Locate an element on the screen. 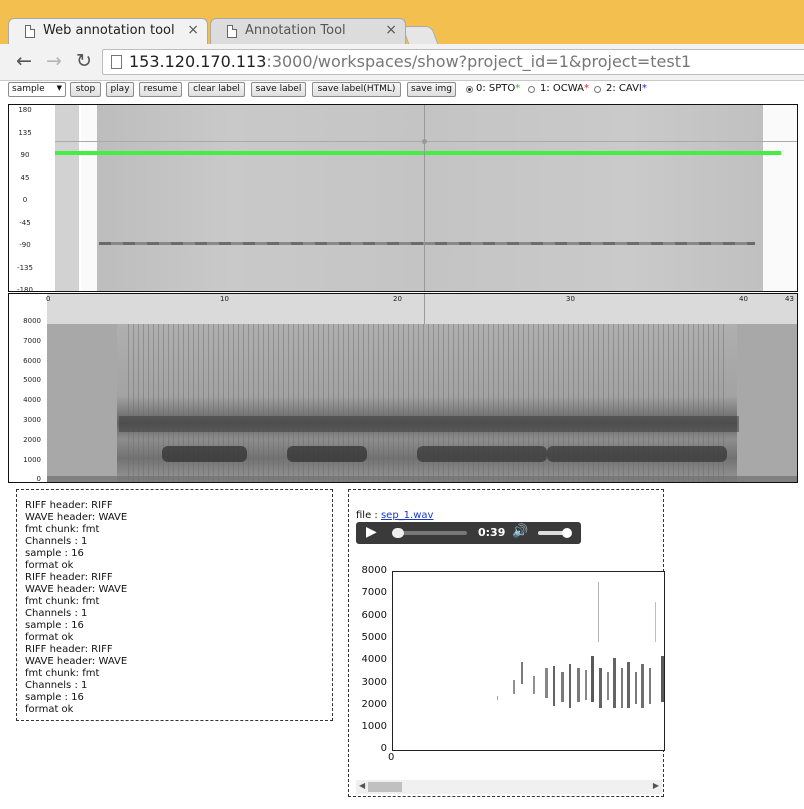 The image size is (804, 809). file-link: sep_1.wav is located at coordinates (407, 515).